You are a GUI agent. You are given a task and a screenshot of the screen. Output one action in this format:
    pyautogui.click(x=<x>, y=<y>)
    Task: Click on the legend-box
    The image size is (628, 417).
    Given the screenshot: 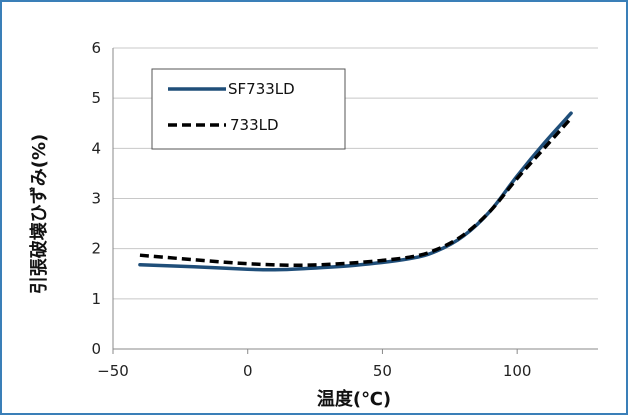 What is the action you would take?
    pyautogui.click(x=248, y=109)
    